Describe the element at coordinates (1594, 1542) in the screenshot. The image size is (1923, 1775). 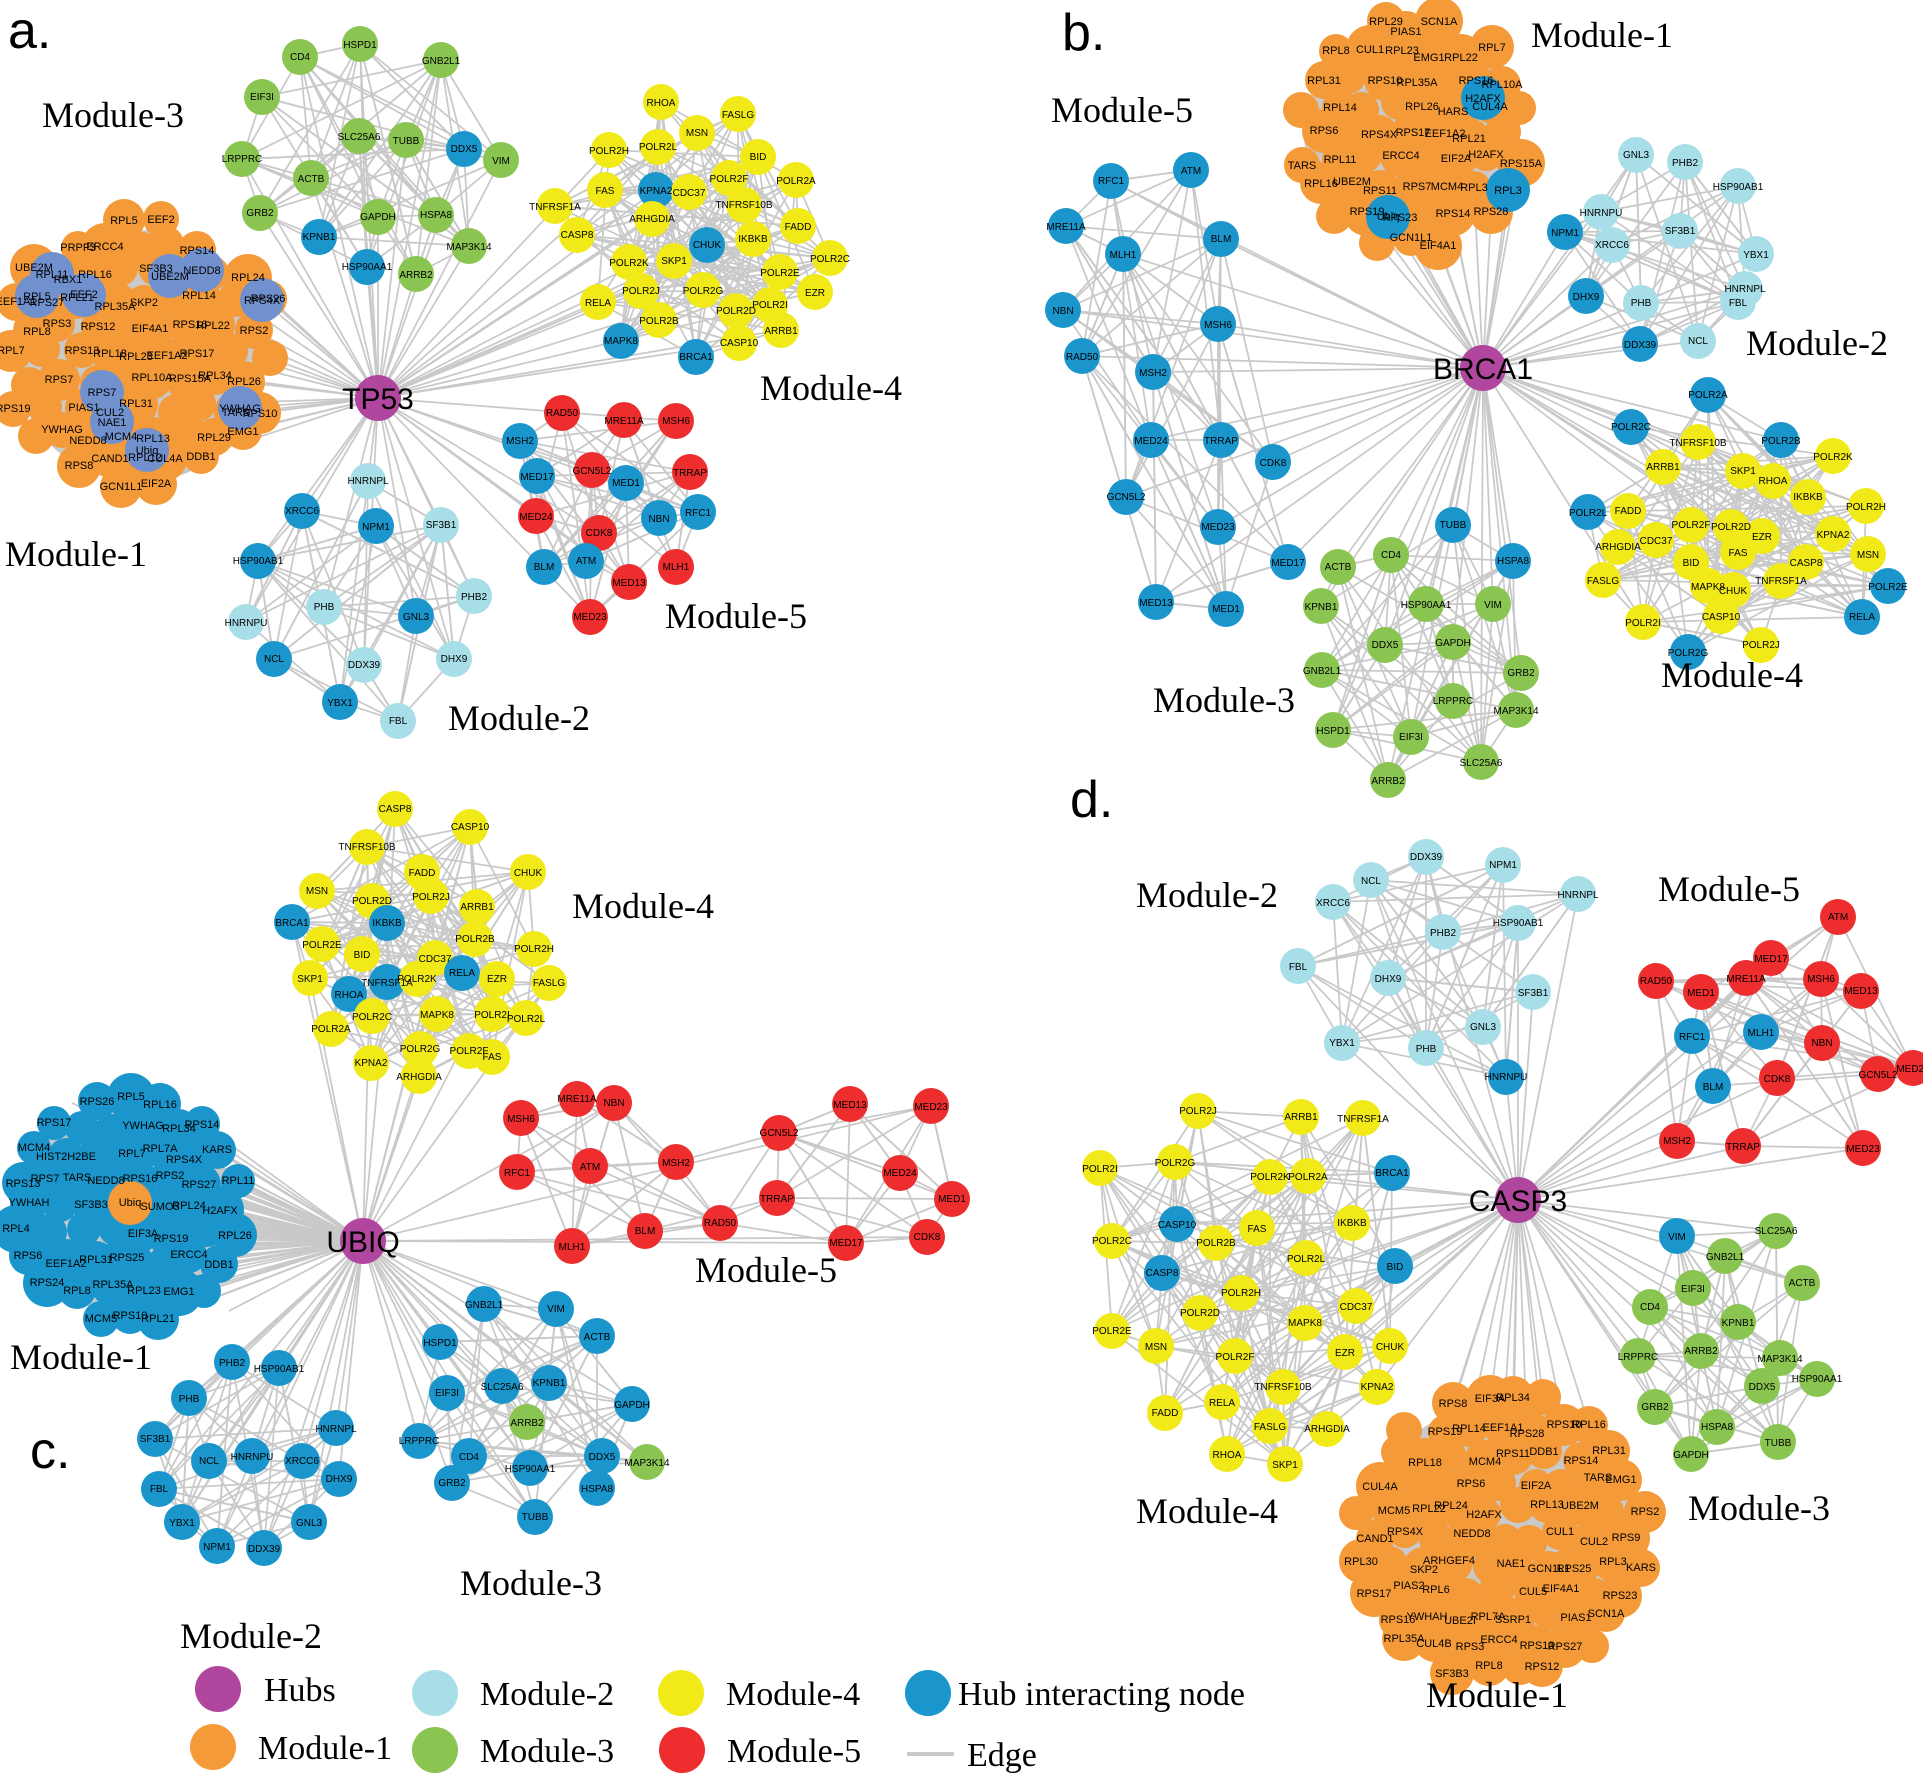
I see `svg-text: CUL2` at that location.